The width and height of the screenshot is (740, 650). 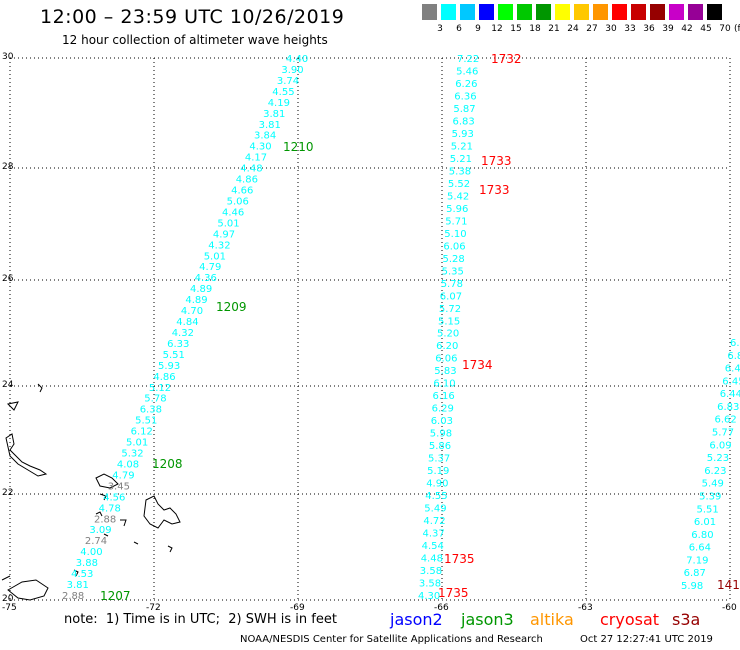 I want to click on swh-value: 5.20, so click(x=448, y=334).